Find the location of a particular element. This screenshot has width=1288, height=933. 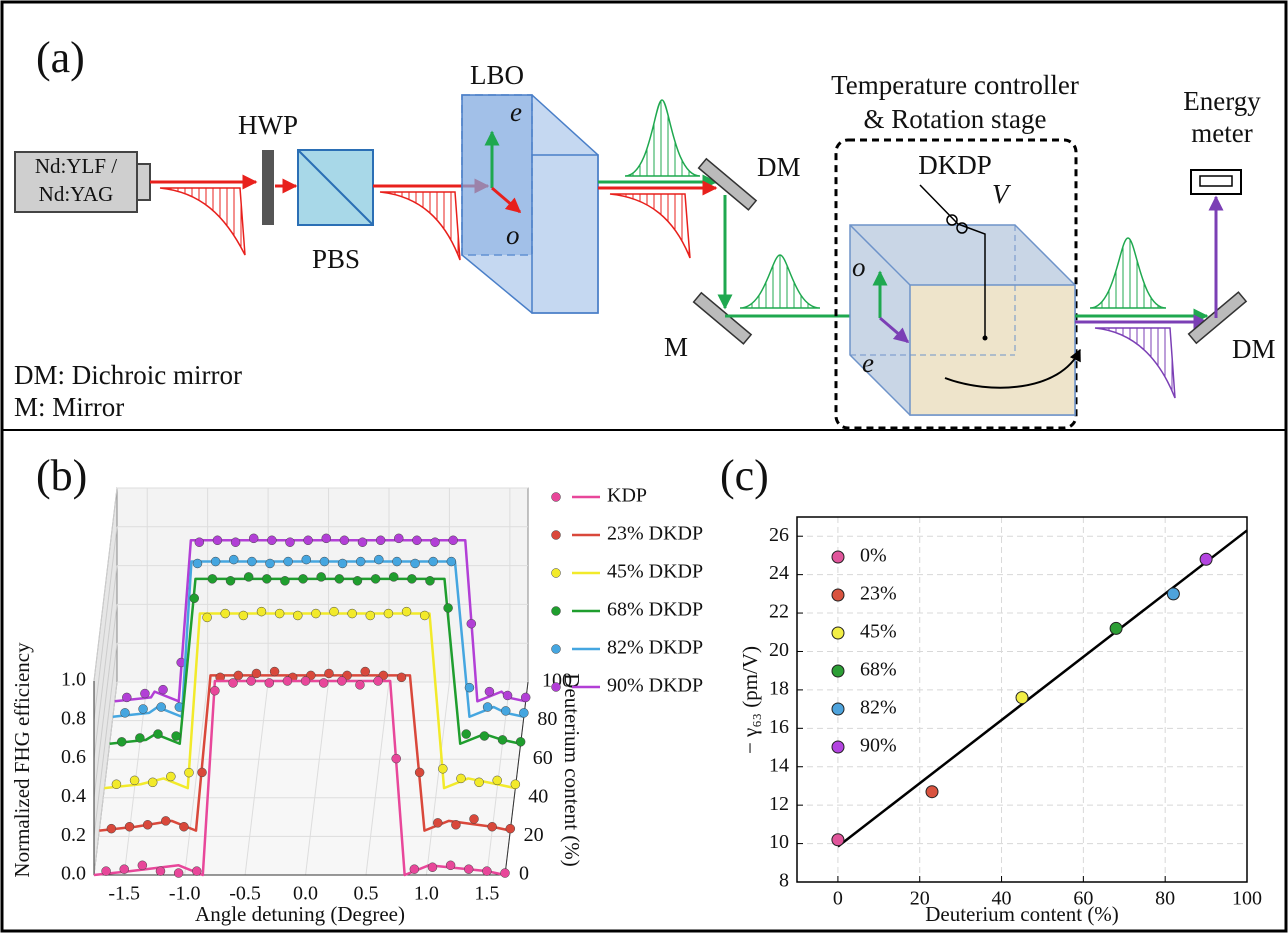

legend-label: 68% is located at coordinates (878, 670).